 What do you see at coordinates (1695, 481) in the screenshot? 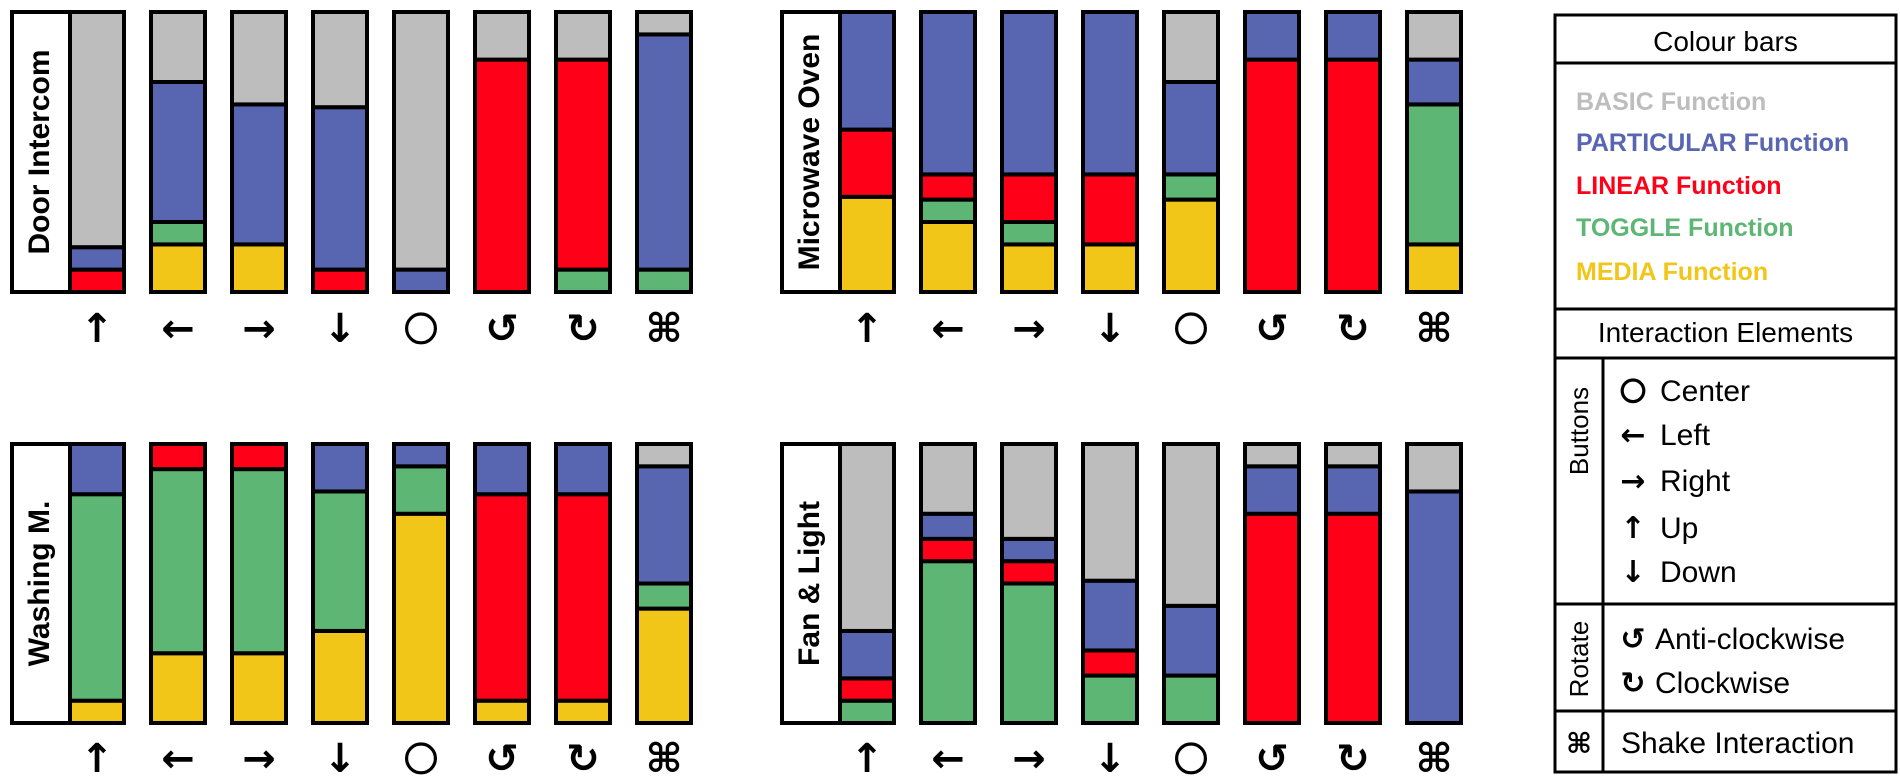
I see `legend-button-right: Right` at bounding box center [1695, 481].